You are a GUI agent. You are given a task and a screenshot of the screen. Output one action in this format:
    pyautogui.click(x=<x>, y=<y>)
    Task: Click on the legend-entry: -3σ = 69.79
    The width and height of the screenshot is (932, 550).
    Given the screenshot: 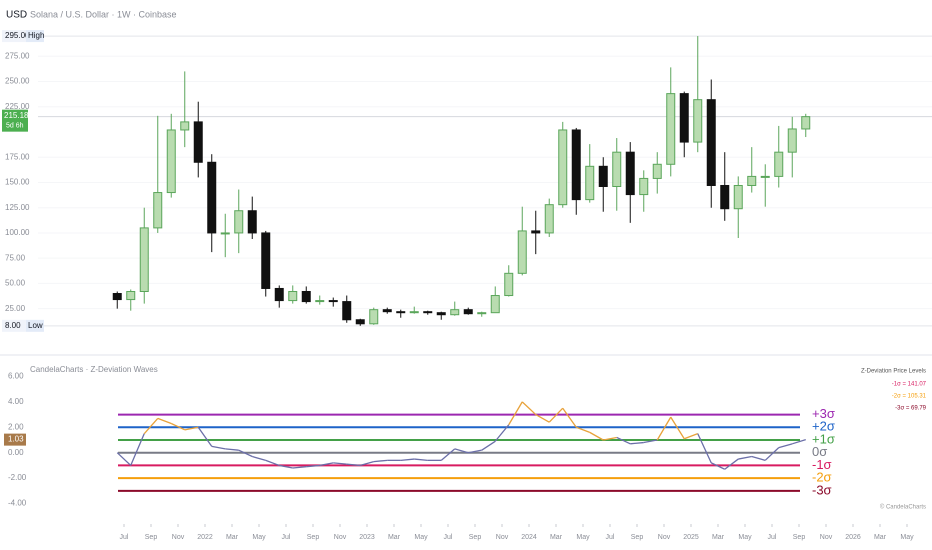 What is the action you would take?
    pyautogui.click(x=911, y=409)
    